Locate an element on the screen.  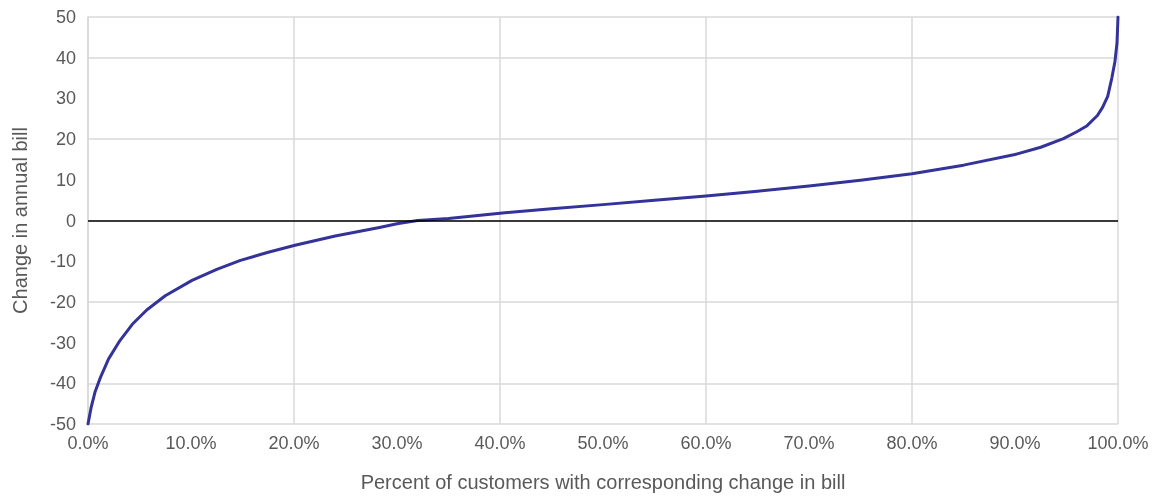
x-tick-label: 40.0% is located at coordinates (500, 443).